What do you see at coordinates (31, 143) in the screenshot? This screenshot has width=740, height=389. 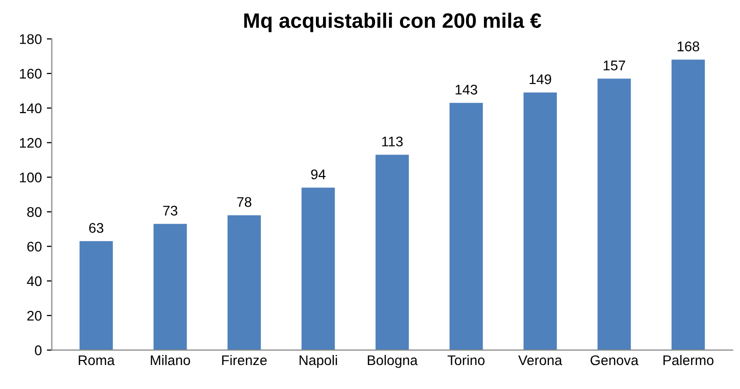 I see `y-tick-label: 120` at bounding box center [31, 143].